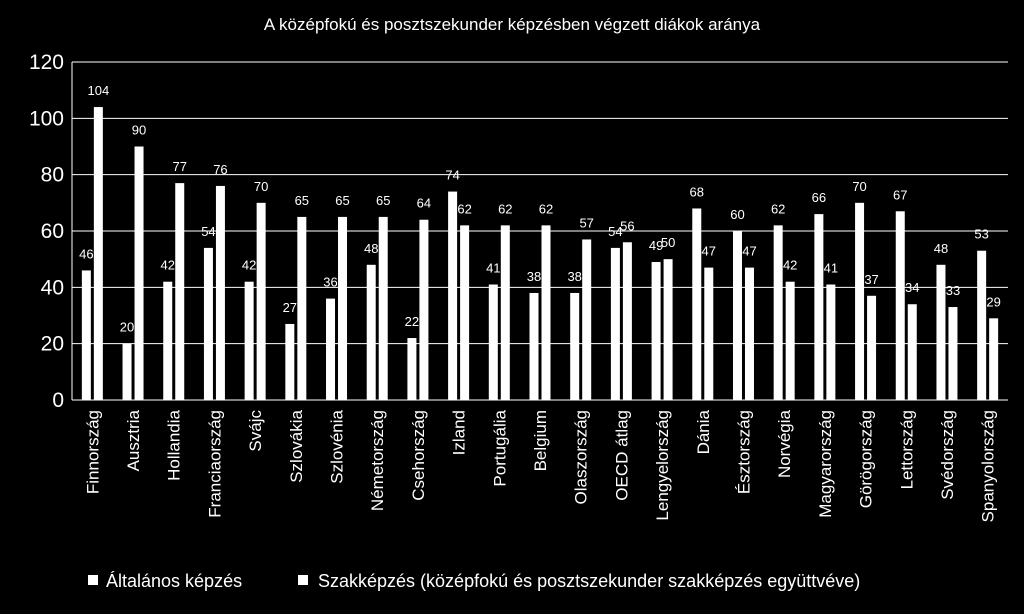 Image resolution: width=1024 pixels, height=614 pixels. I want to click on x-tick-label: Szlovákia, so click(296, 445).